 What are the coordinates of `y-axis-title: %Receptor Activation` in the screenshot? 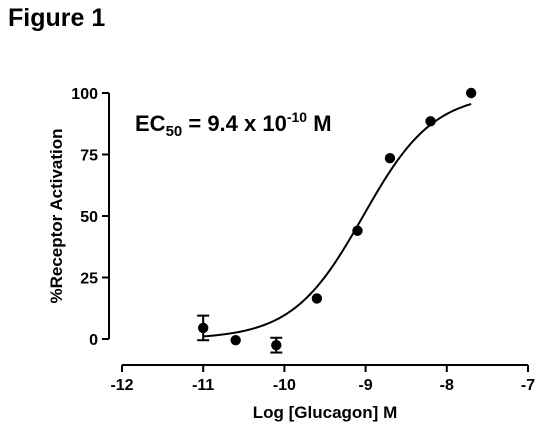 It's located at (56, 215).